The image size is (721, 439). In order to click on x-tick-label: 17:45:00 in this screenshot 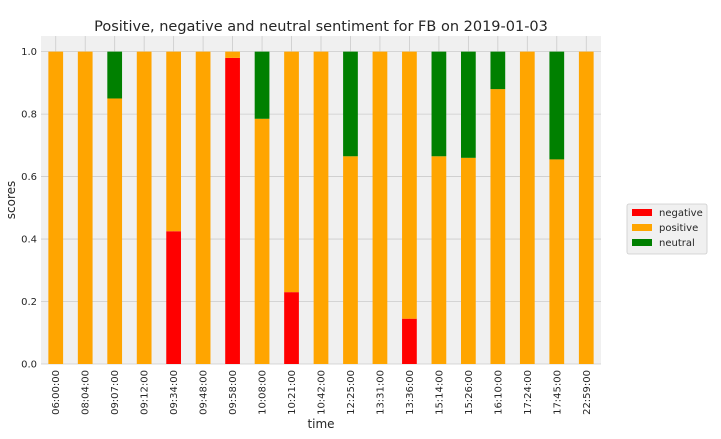, I will do `click(557, 392)`.